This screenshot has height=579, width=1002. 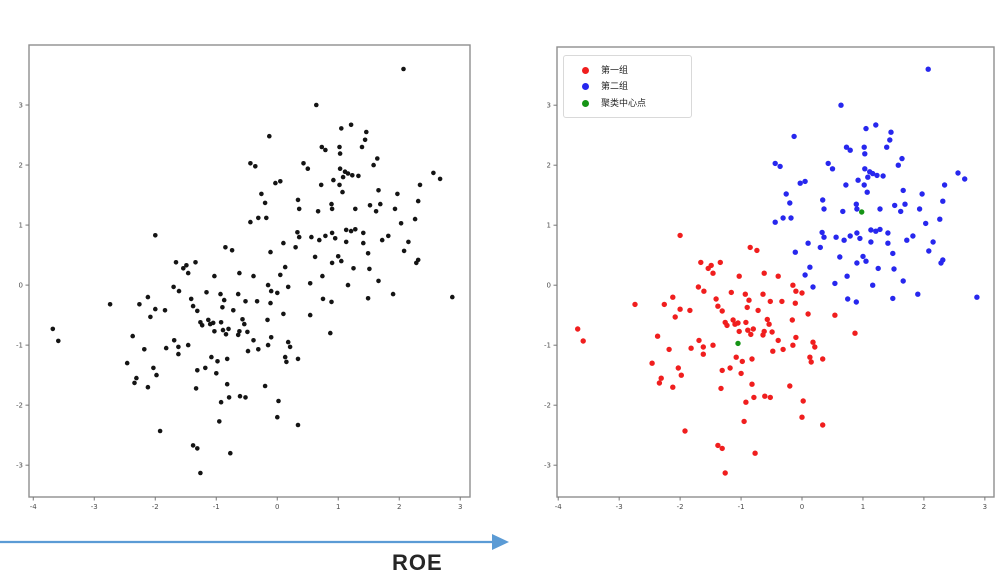 I want to click on roe-label: ROE, so click(x=417, y=562).